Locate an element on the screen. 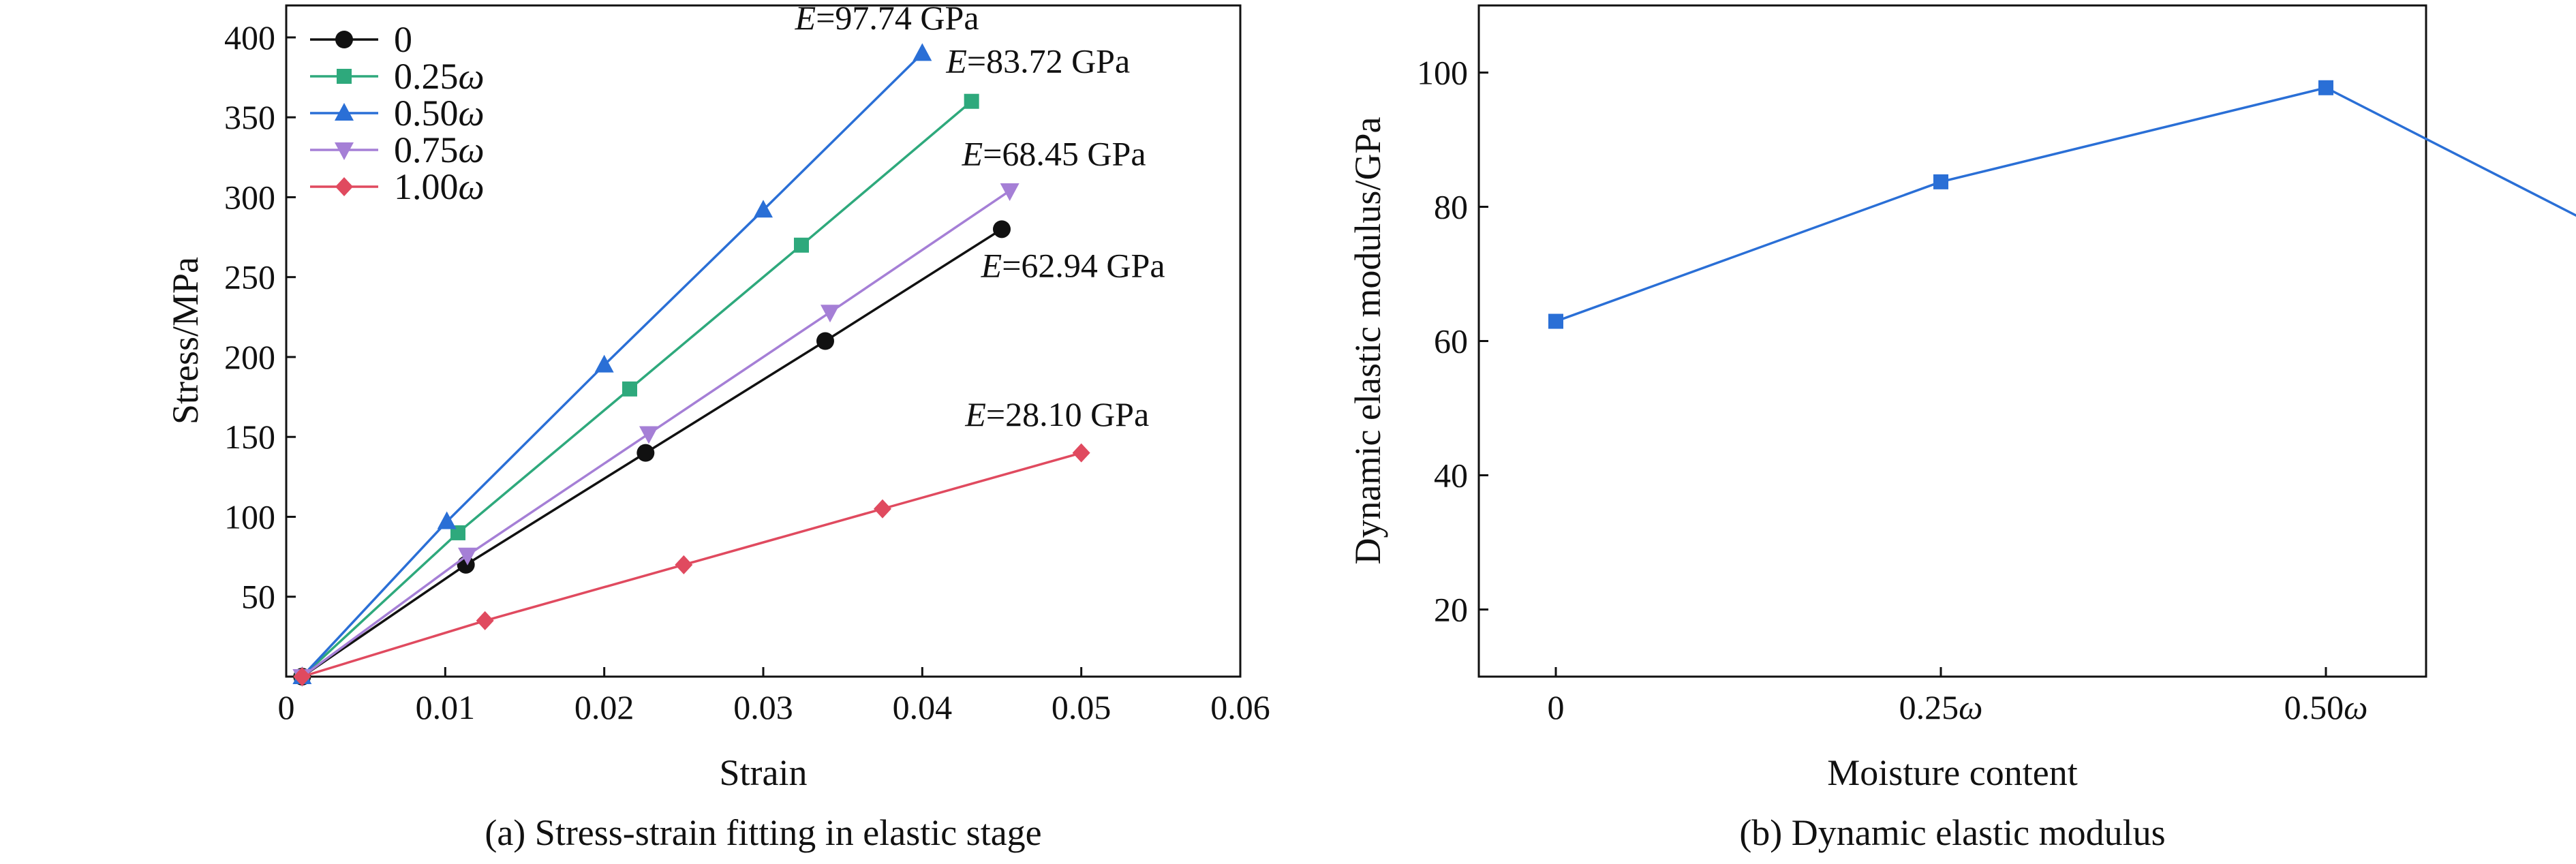 This screenshot has width=2576, height=864. legend-label: 1.00ω is located at coordinates (439, 186).